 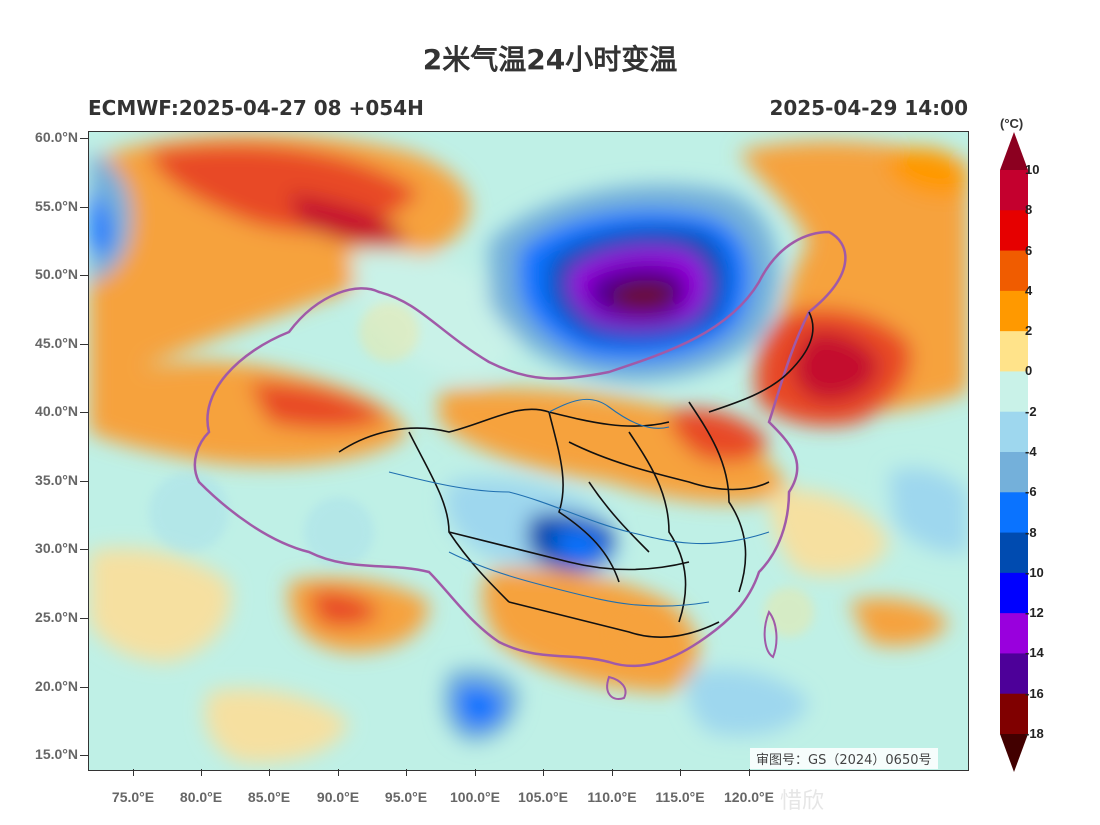 I want to click on lon-label: 85.0°E, so click(x=269, y=797).